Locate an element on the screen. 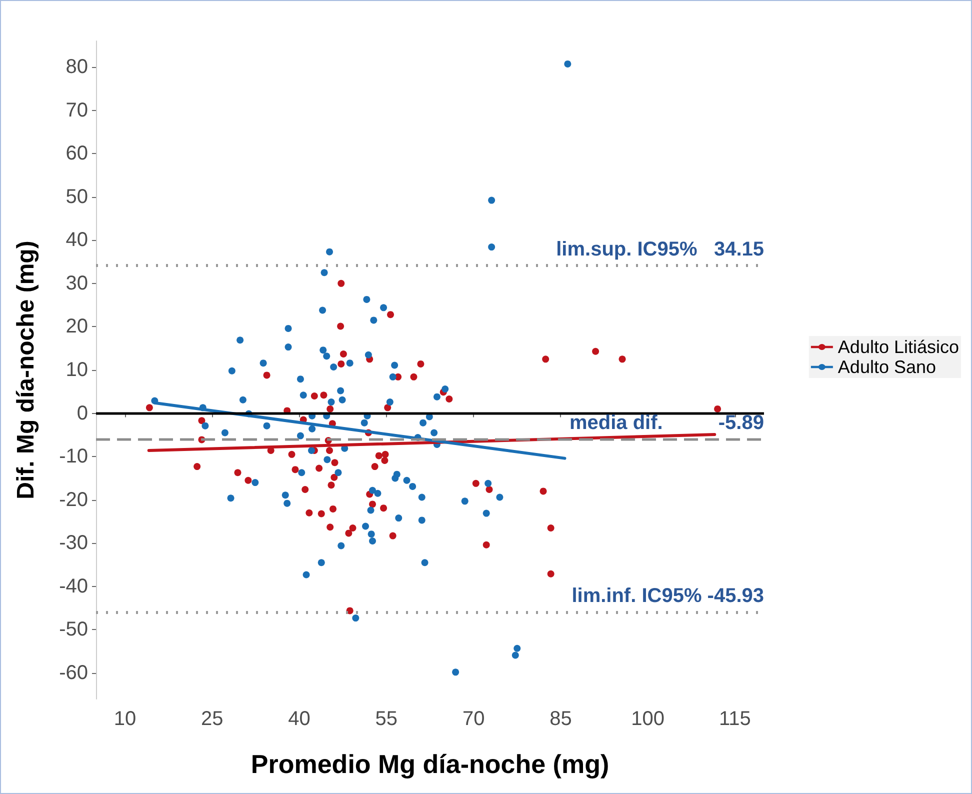 This screenshot has width=972, height=794. y-tick-label: -40 is located at coordinates (73, 586).